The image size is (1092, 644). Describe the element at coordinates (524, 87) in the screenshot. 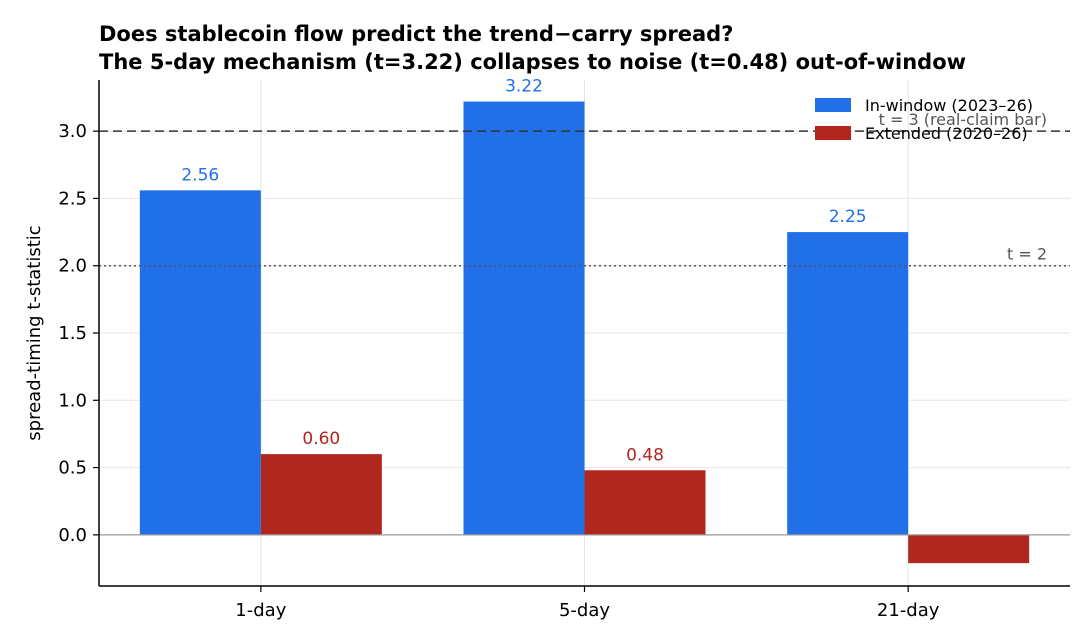

I see `data-label: 3.22` at that location.